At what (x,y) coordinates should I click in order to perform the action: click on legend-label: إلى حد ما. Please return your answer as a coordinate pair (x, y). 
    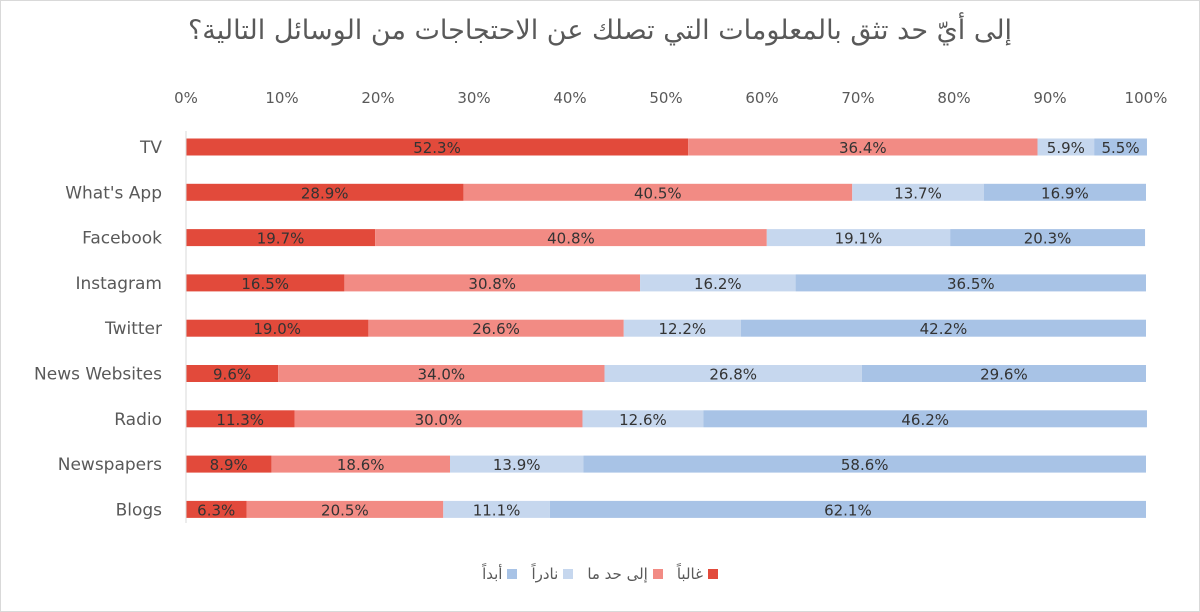
    Looking at the image, I should click on (617, 574).